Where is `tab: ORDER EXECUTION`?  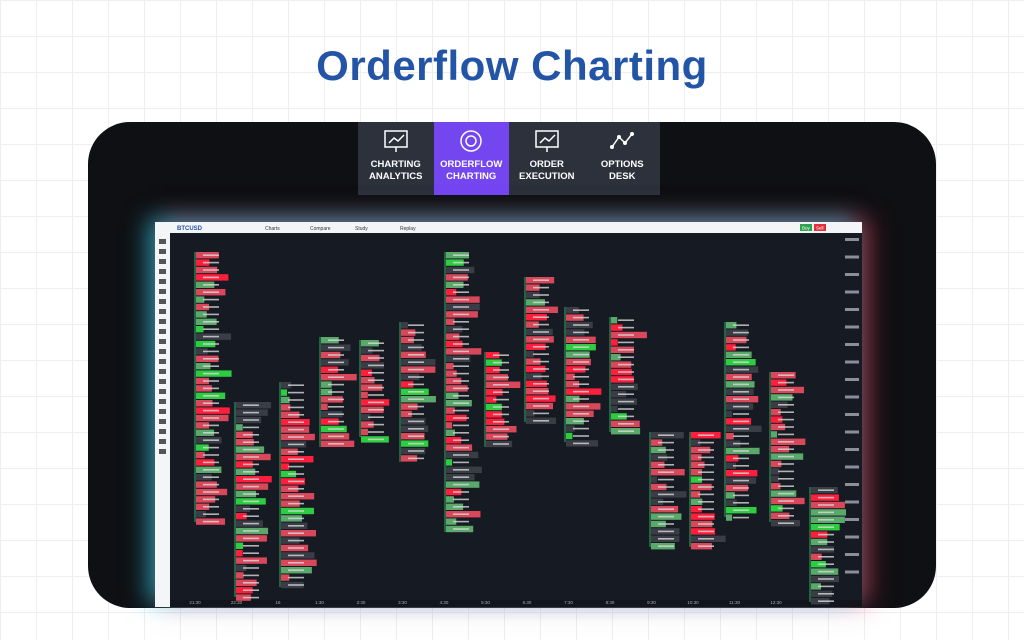
tab: ORDER EXECUTION is located at coordinates (547, 158).